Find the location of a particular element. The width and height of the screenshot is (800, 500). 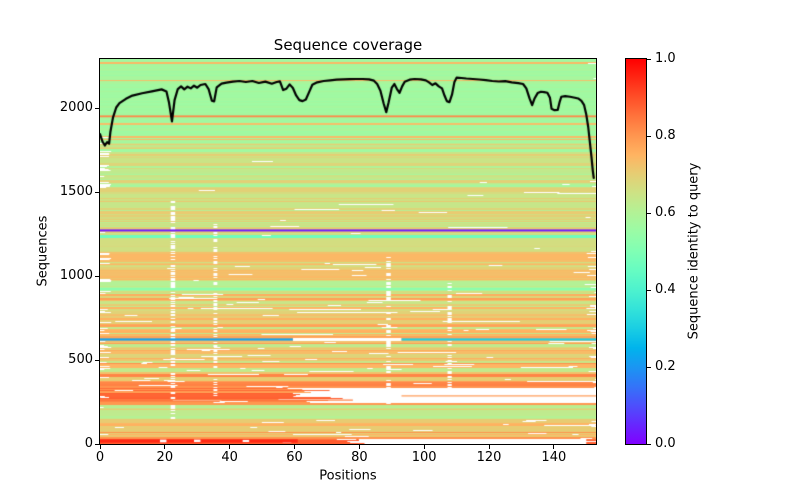

x-tick-label: 0 is located at coordinates (100, 457).